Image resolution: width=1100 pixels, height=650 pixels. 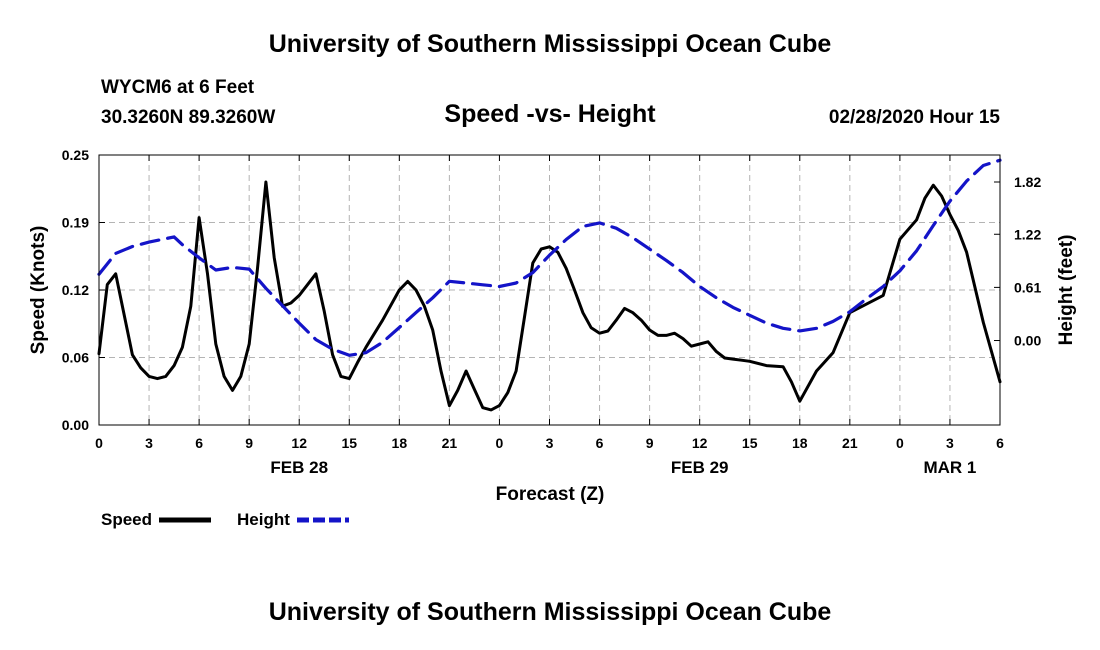 I want to click on station-coordinates: 30.3260N 89.3260W, so click(x=188, y=117).